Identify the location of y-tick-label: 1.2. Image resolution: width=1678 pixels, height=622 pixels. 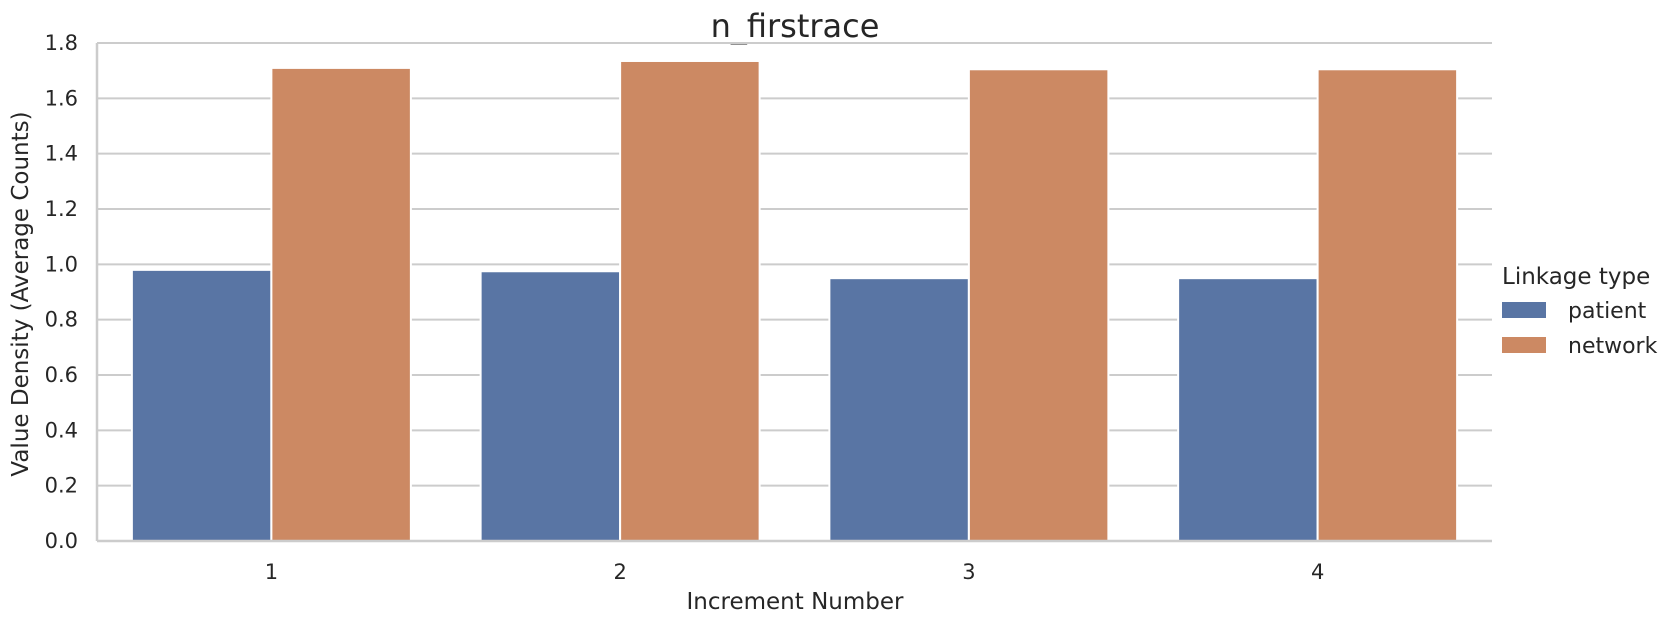
(61, 209).